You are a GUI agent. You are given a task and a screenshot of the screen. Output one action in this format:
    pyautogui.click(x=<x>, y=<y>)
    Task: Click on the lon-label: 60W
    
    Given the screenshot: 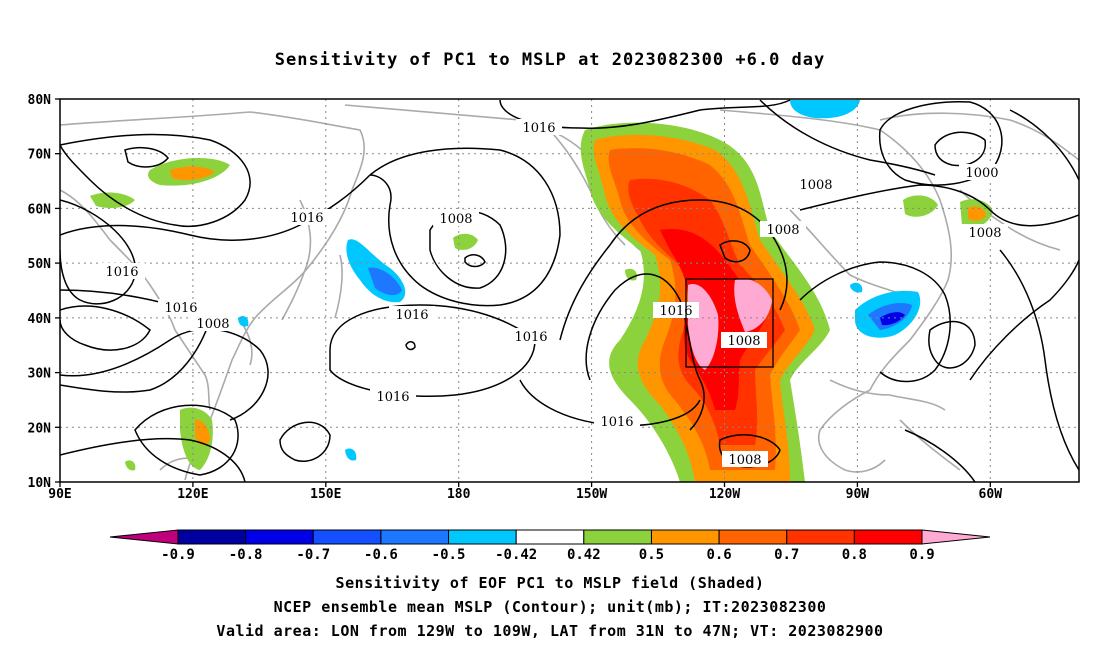 What is the action you would take?
    pyautogui.click(x=991, y=494)
    